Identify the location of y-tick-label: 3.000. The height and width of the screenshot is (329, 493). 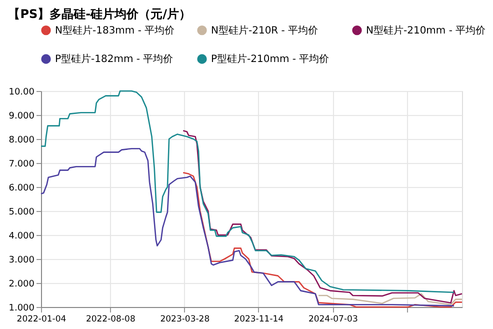
(21, 261).